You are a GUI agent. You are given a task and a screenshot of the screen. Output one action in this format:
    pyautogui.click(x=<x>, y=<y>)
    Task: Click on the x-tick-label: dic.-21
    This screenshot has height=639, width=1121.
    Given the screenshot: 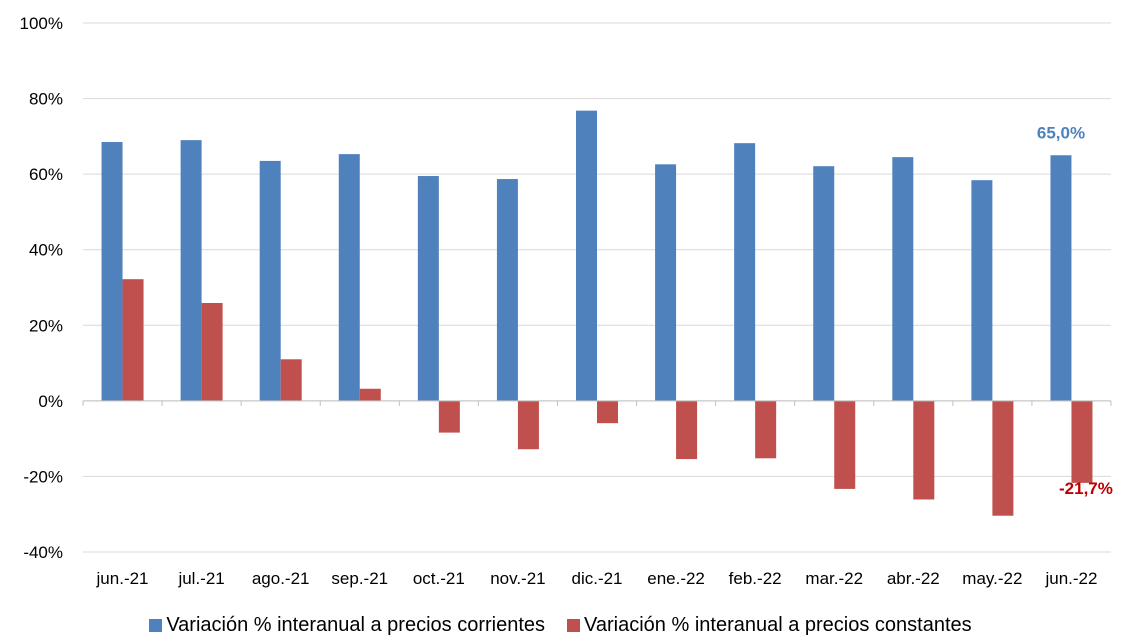 What is the action you would take?
    pyautogui.click(x=596, y=578)
    